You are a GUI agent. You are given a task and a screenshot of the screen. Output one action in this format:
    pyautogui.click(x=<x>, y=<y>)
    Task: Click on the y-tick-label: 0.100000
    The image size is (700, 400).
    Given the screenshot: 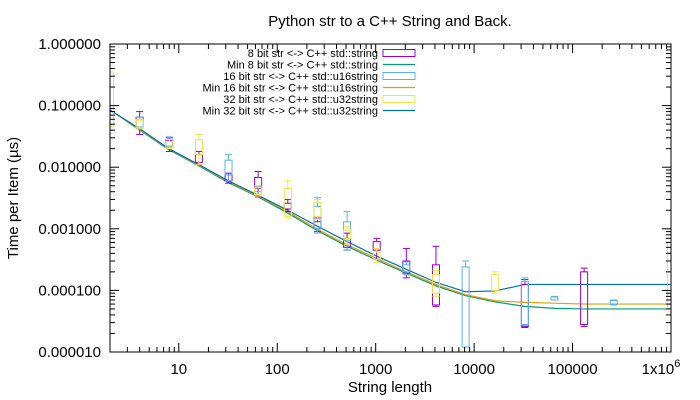 What is the action you would take?
    pyautogui.click(x=69, y=106)
    